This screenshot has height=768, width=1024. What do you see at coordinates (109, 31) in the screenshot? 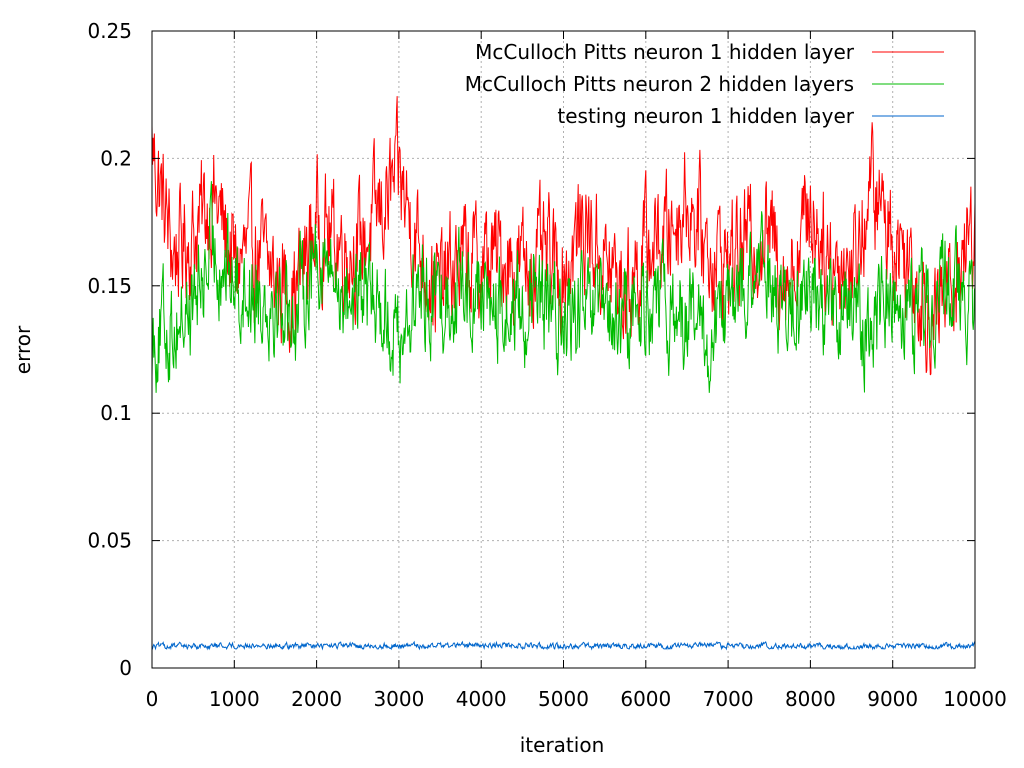
I see `y-tick-label: 0.25` at bounding box center [109, 31].